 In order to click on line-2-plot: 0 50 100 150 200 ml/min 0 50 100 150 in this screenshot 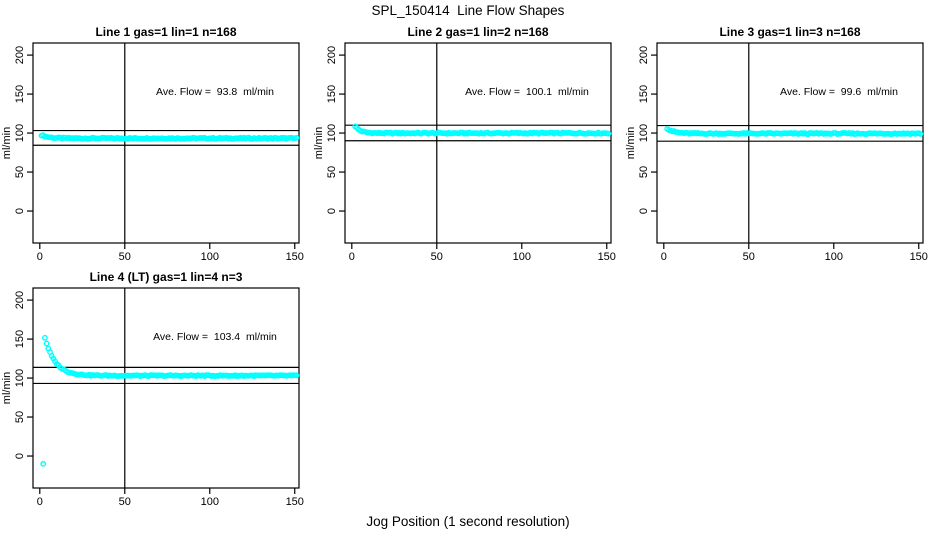, I will do `click(464, 152)`.